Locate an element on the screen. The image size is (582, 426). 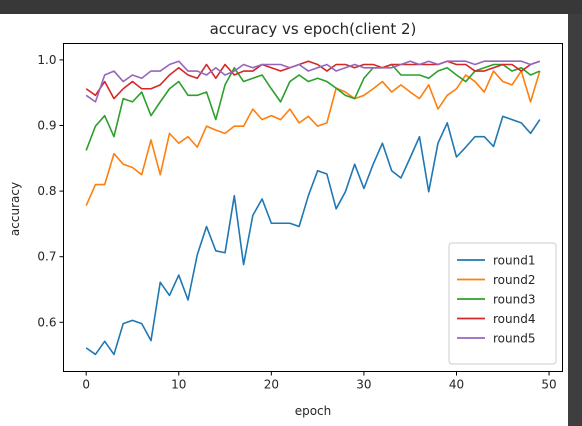
x-tick-label: 40 is located at coordinates (456, 385).